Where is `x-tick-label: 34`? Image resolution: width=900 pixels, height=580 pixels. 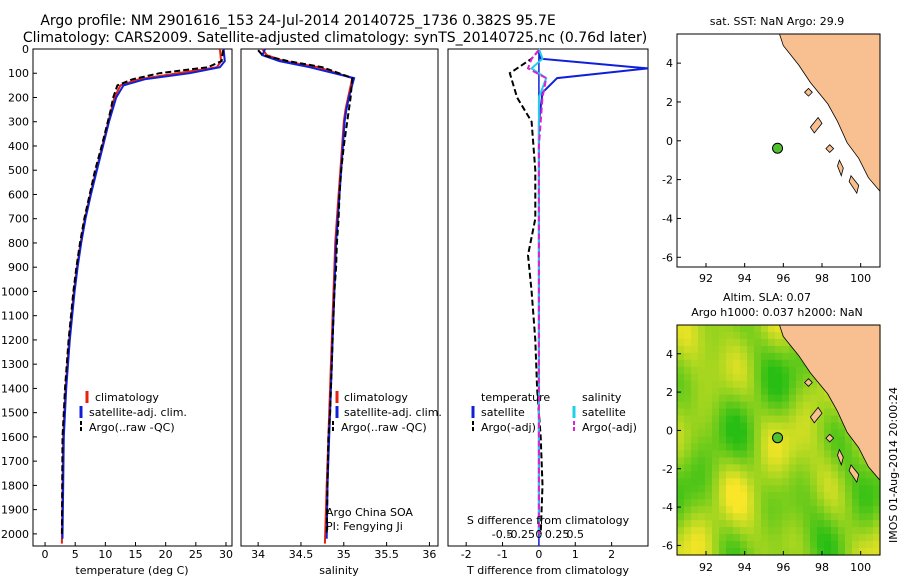 x-tick-label: 34 is located at coordinates (258, 554).